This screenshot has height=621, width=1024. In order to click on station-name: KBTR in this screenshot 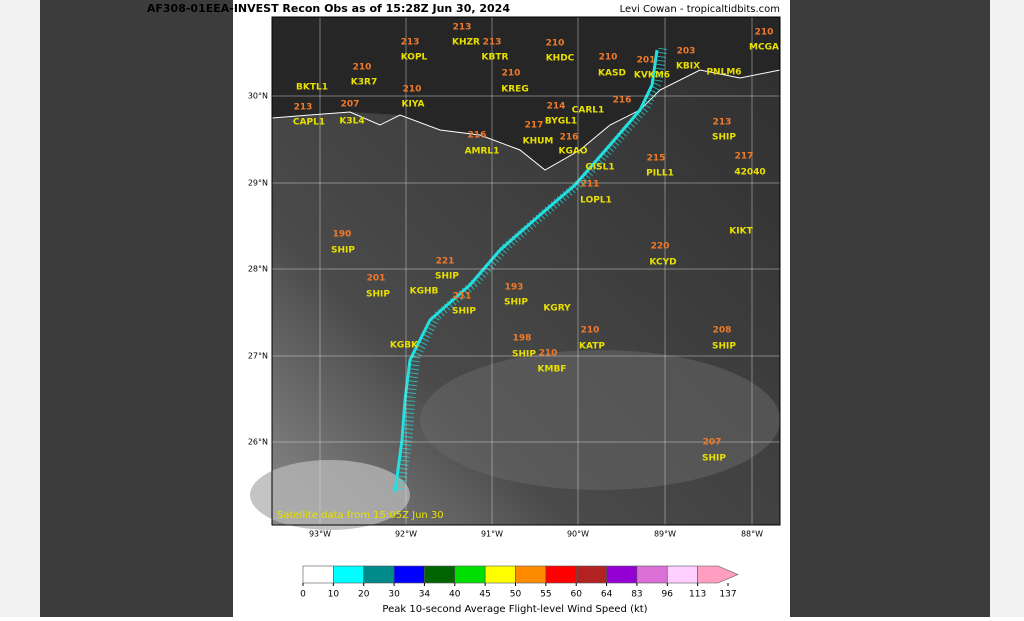, I will do `click(495, 58)`.